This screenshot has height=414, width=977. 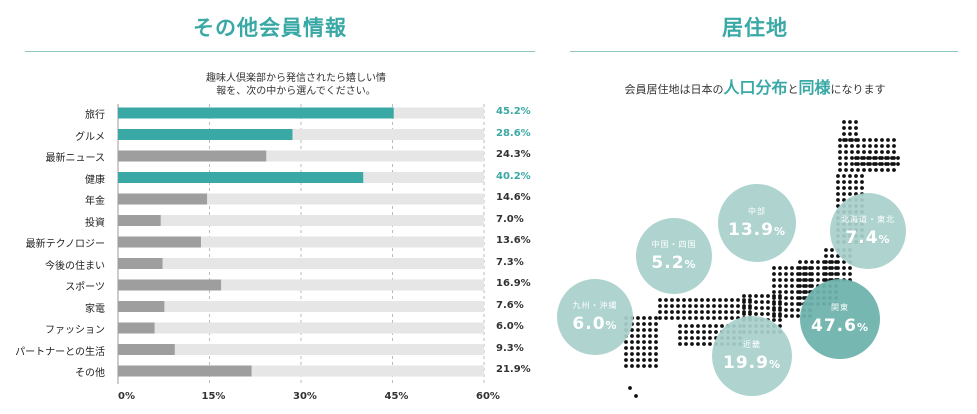 What do you see at coordinates (757, 223) in the screenshot?
I see `region-chubu-circle: 中部 13.9%` at bounding box center [757, 223].